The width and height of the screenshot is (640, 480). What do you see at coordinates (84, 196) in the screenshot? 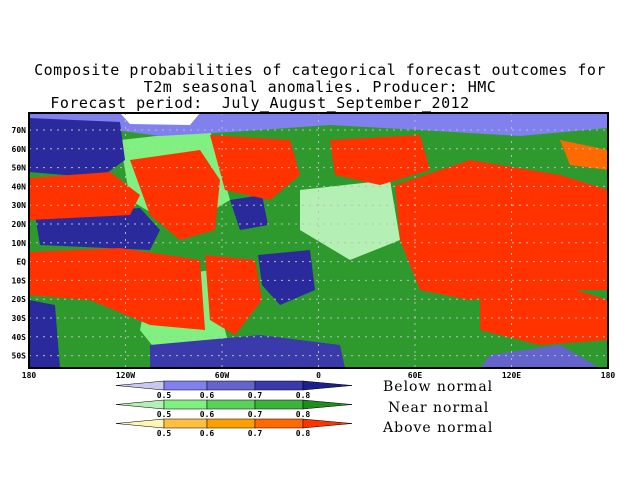
I see `region-above-npacific` at bounding box center [84, 196].